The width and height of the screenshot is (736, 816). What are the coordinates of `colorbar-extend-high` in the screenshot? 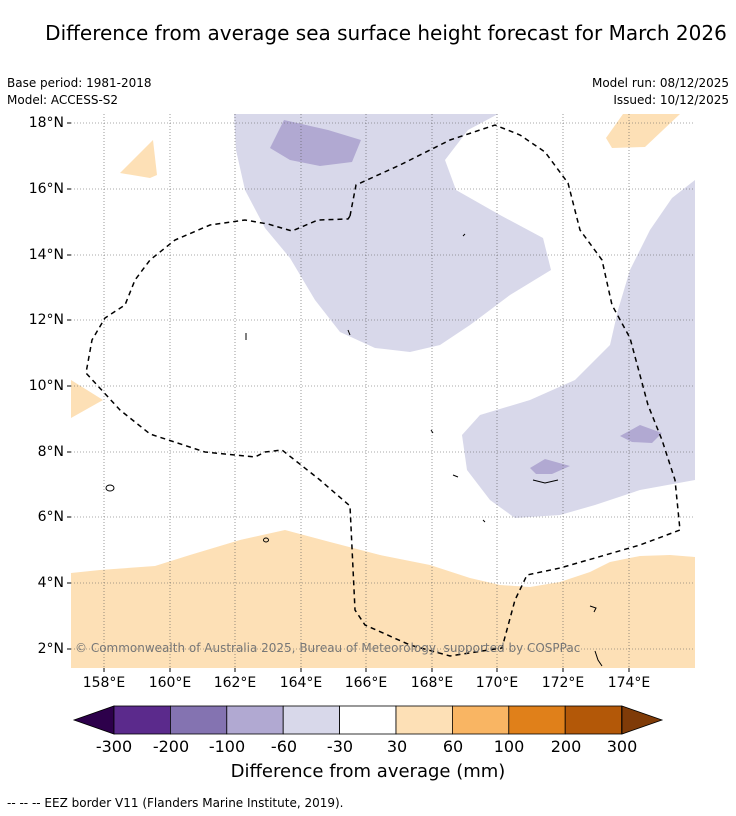 It's located at (642, 720).